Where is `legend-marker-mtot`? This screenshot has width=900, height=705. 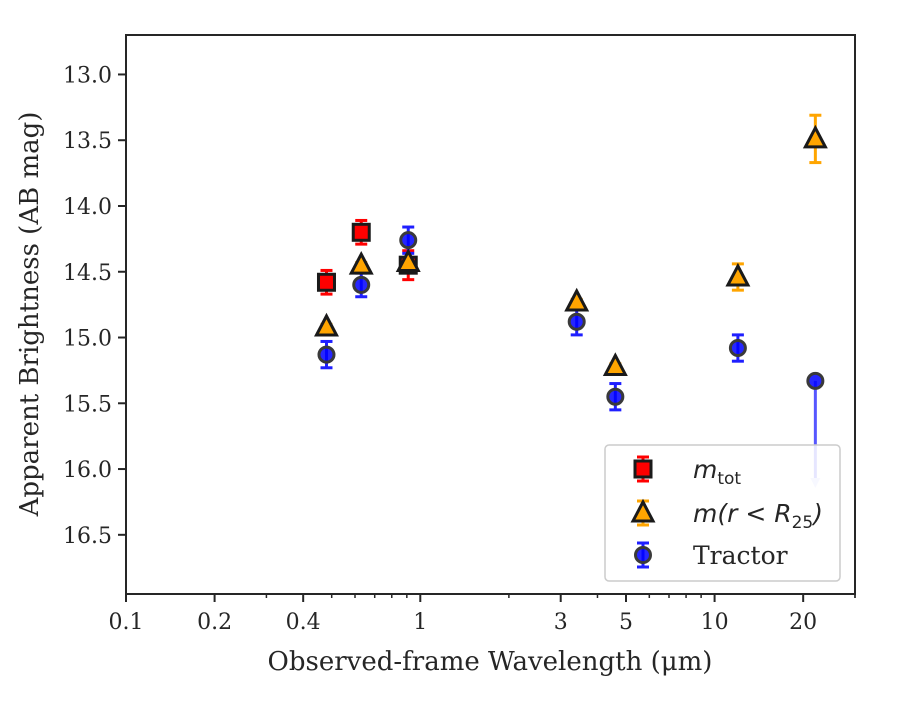 legend-marker-mtot is located at coordinates (643, 469).